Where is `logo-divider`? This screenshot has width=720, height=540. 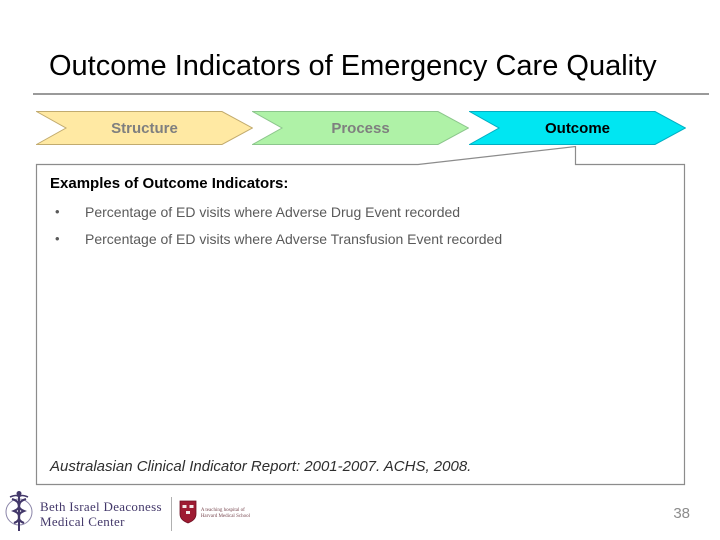
logo-divider is located at coordinates (171, 514).